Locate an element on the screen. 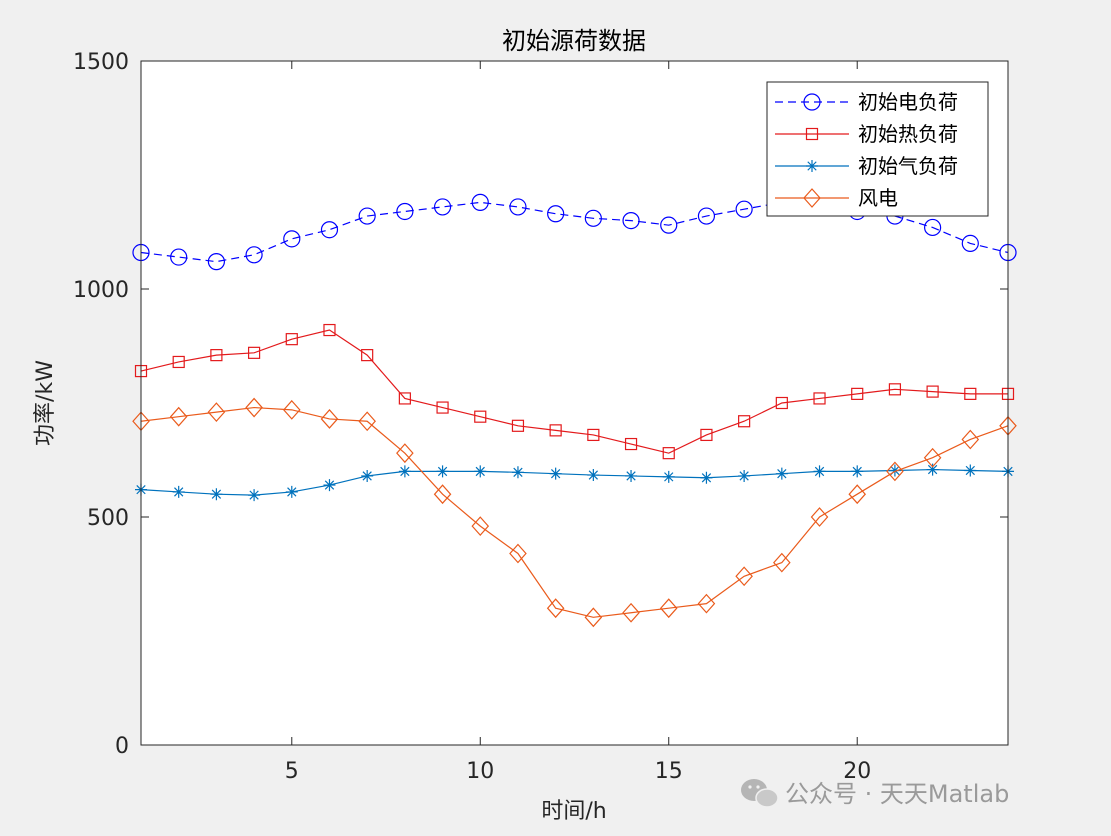 This screenshot has width=1111, height=836. legend-item: 初始电负荷 is located at coordinates (866, 102).